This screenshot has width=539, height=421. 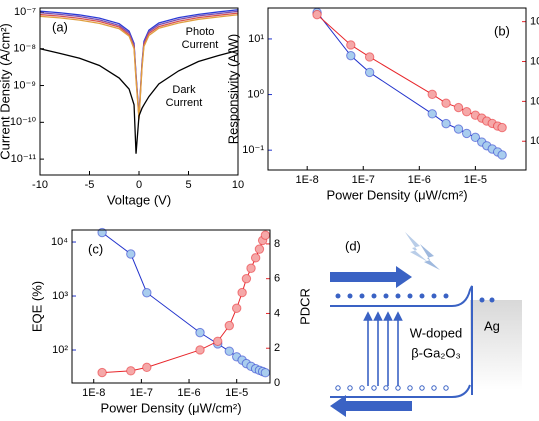 What do you see at coordinates (24, 159) in the screenshot?
I see `y-tick-label: 10⁻¹¹` at bounding box center [24, 159].